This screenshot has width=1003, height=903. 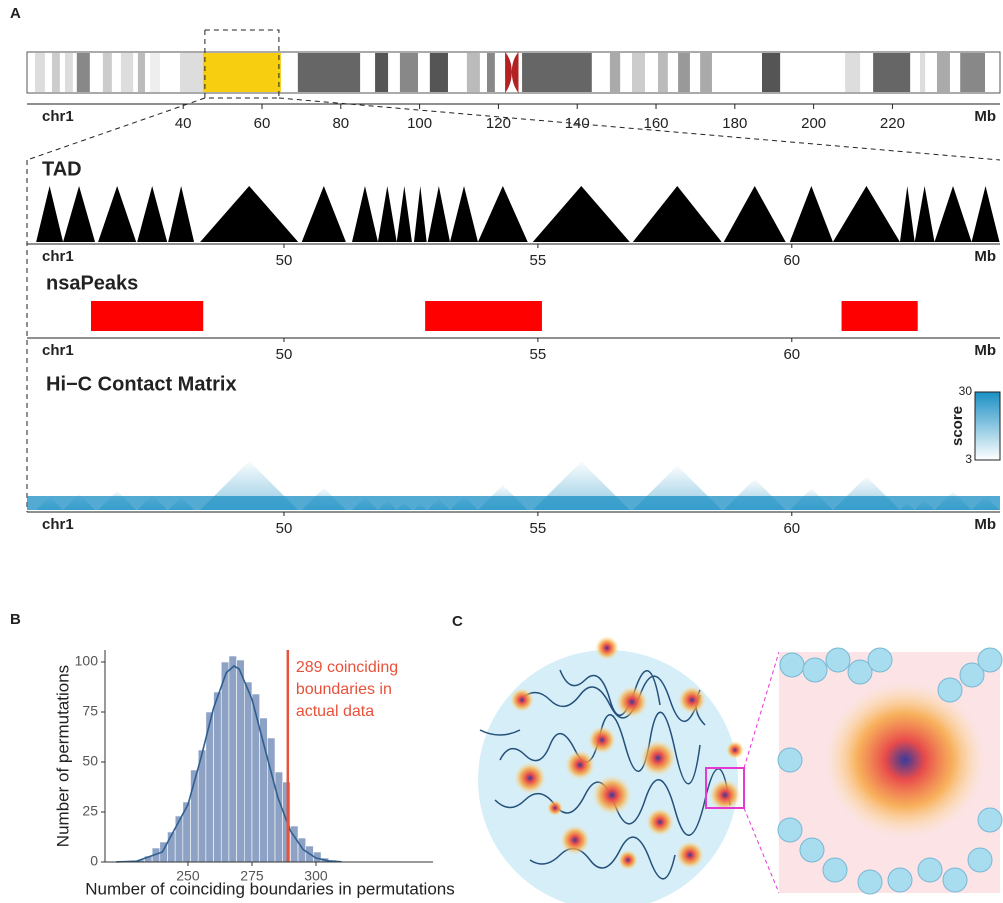 What do you see at coordinates (734, 123) in the screenshot?
I see `x-tick-label: 180` at bounding box center [734, 123].